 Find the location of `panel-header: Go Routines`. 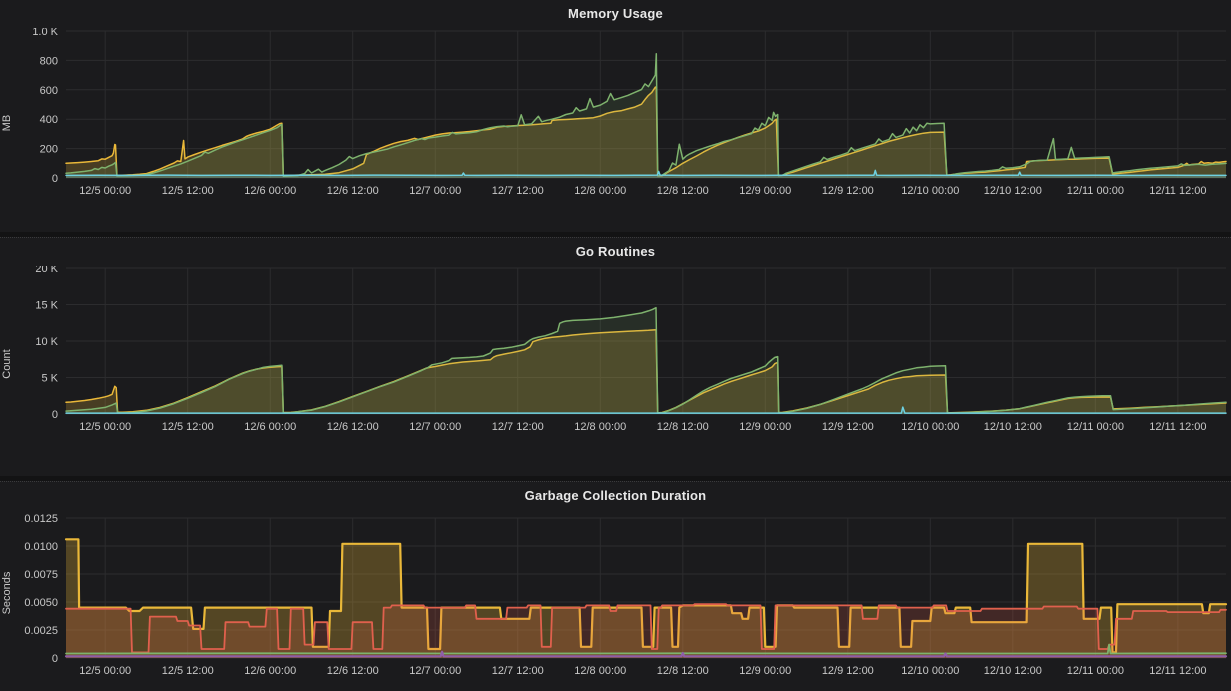

panel-header: Go Routines is located at coordinates (615, 252).